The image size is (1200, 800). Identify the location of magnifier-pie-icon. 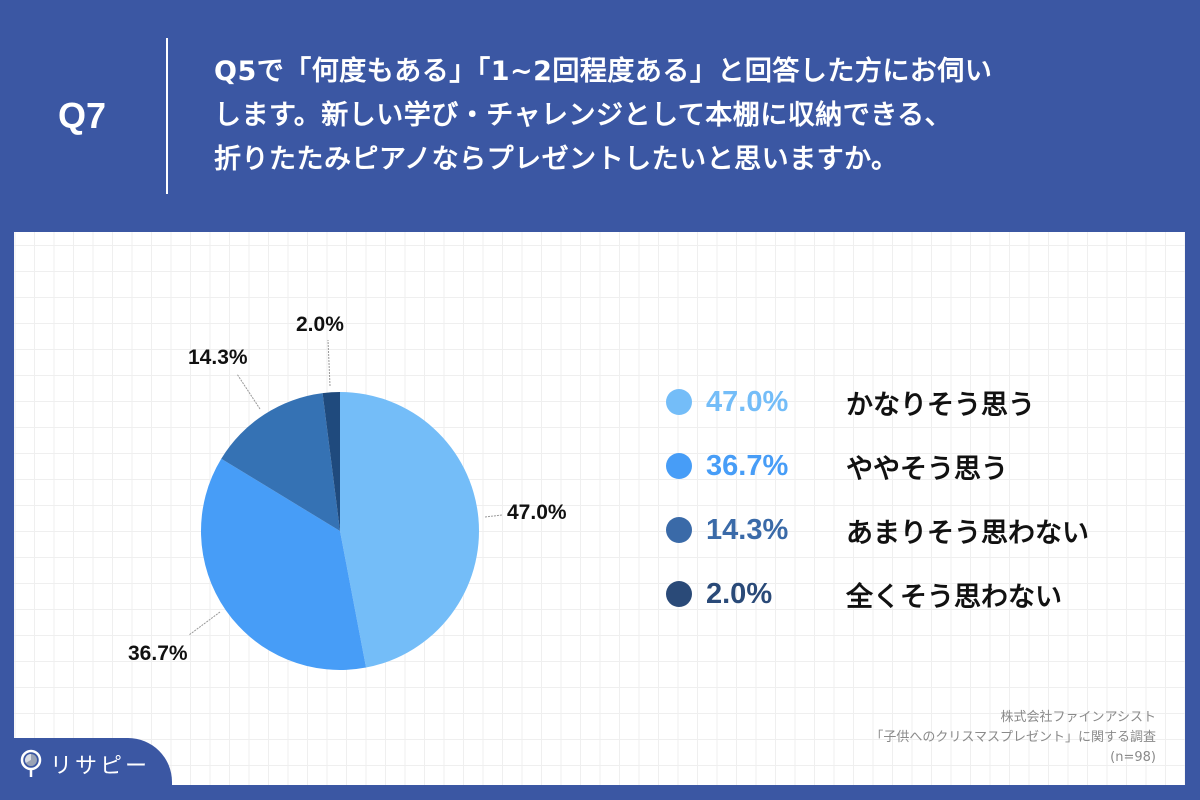
(31, 763).